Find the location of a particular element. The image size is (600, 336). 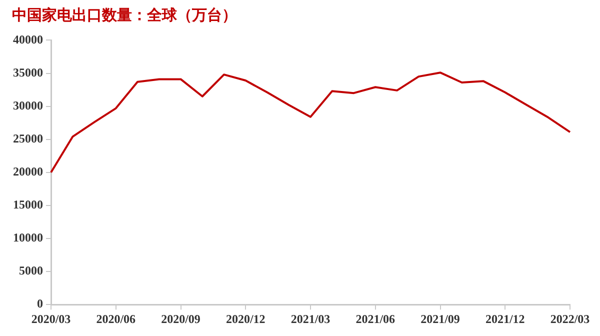

y-tick-label: 20000 is located at coordinates (28, 171).